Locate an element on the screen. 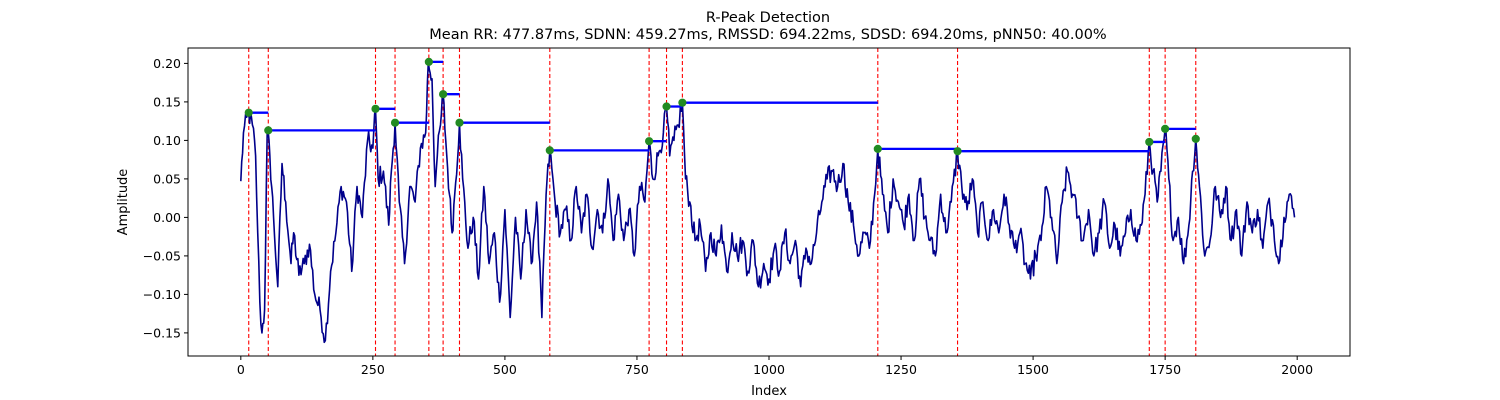  x-axis: 0 250 500 750 1000 1250 1500 1750 2000 is located at coordinates (775, 366).